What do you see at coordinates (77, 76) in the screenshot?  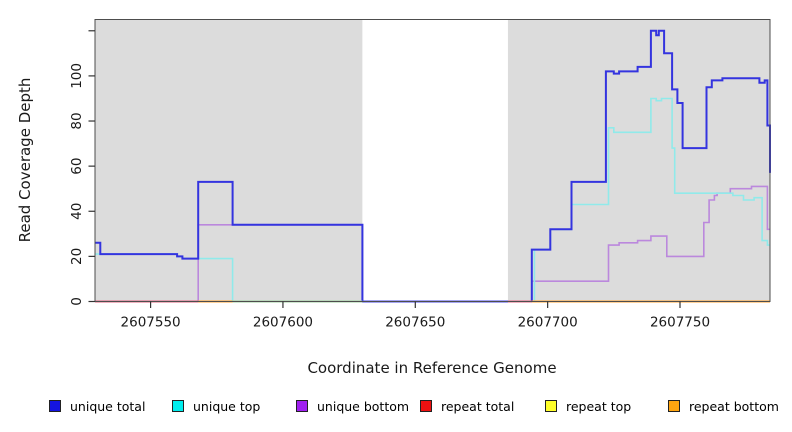 I see `y-tick-label: 100` at bounding box center [77, 76].